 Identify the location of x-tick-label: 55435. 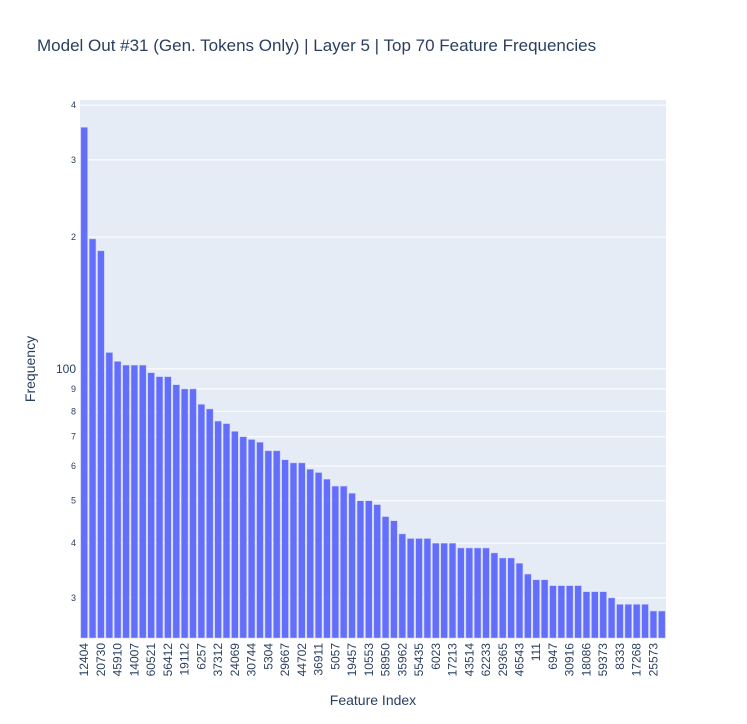
(419, 660).